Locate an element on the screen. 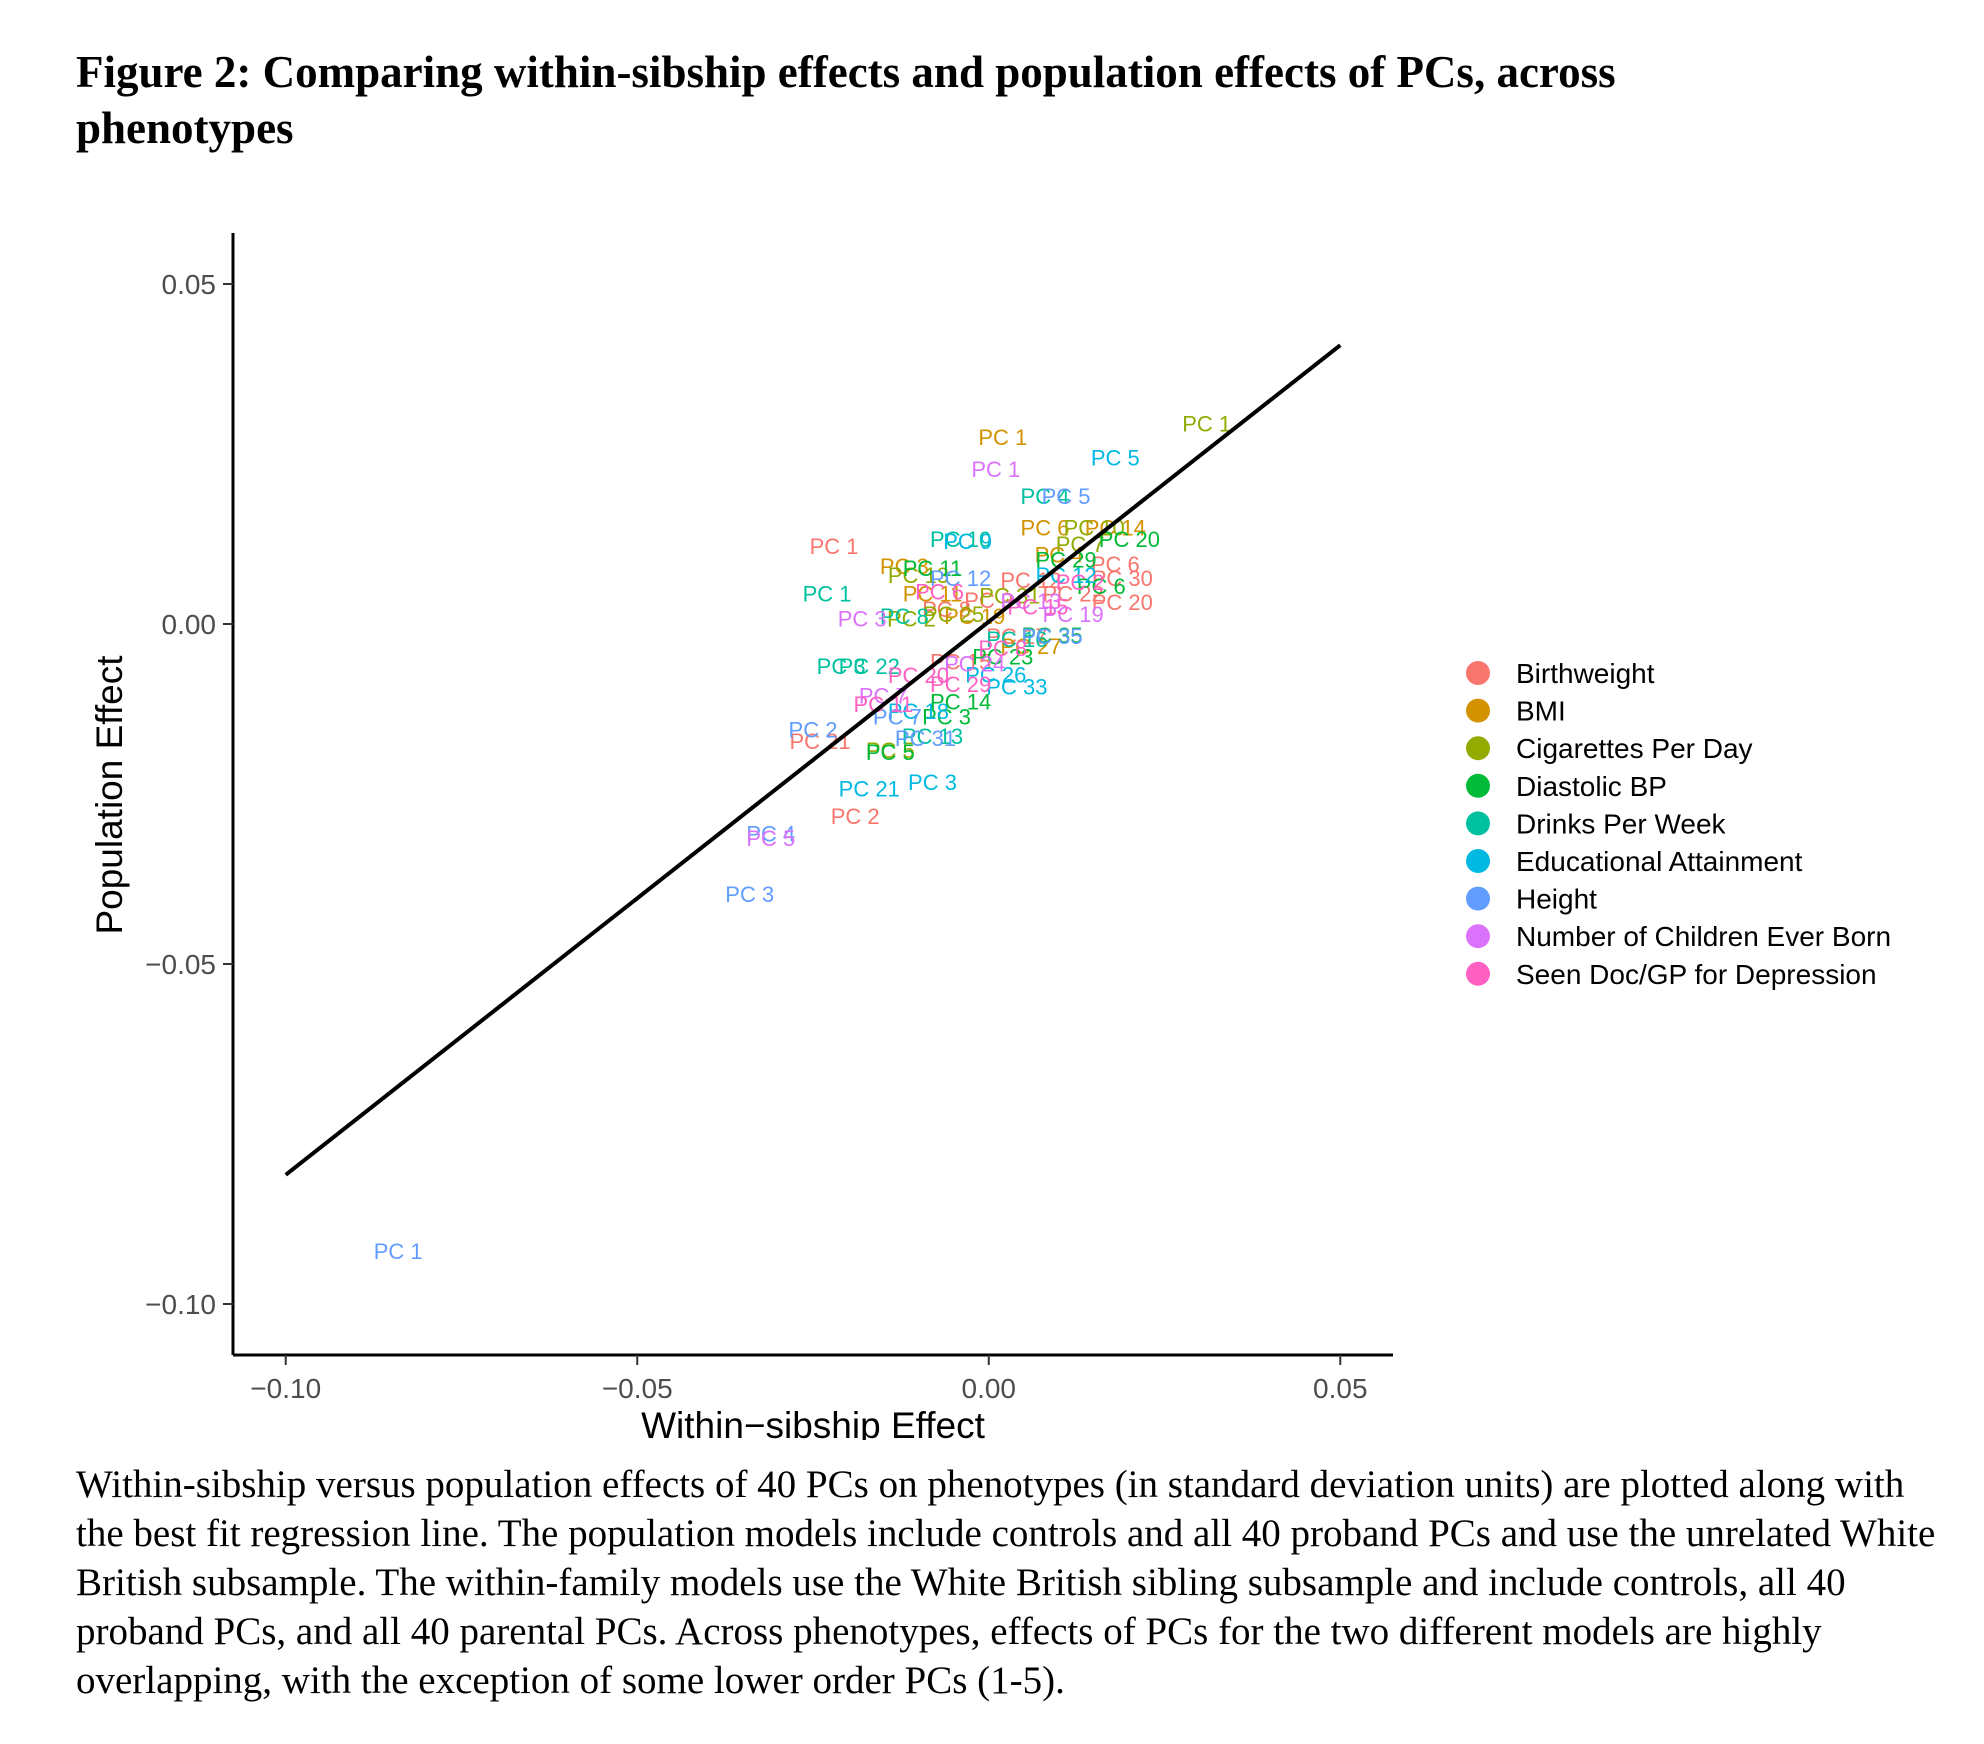 This screenshot has height=1744, width=1984. legend-label: Drinks Per Week is located at coordinates (1621, 823).